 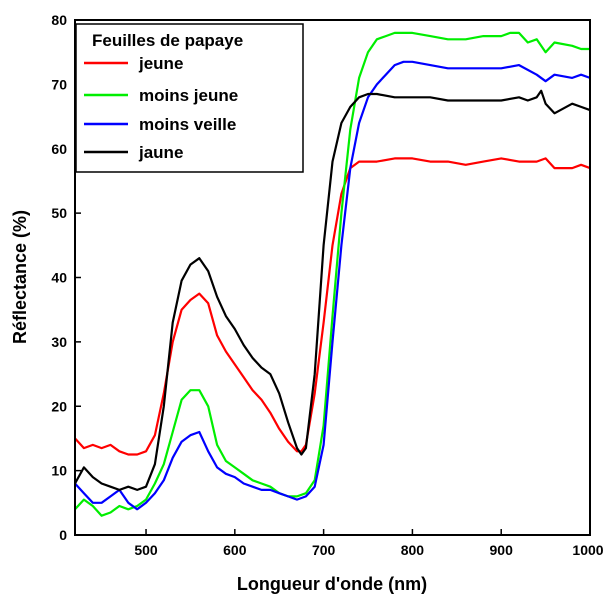 I want to click on y-tick-label: 10, so click(x=59, y=471).